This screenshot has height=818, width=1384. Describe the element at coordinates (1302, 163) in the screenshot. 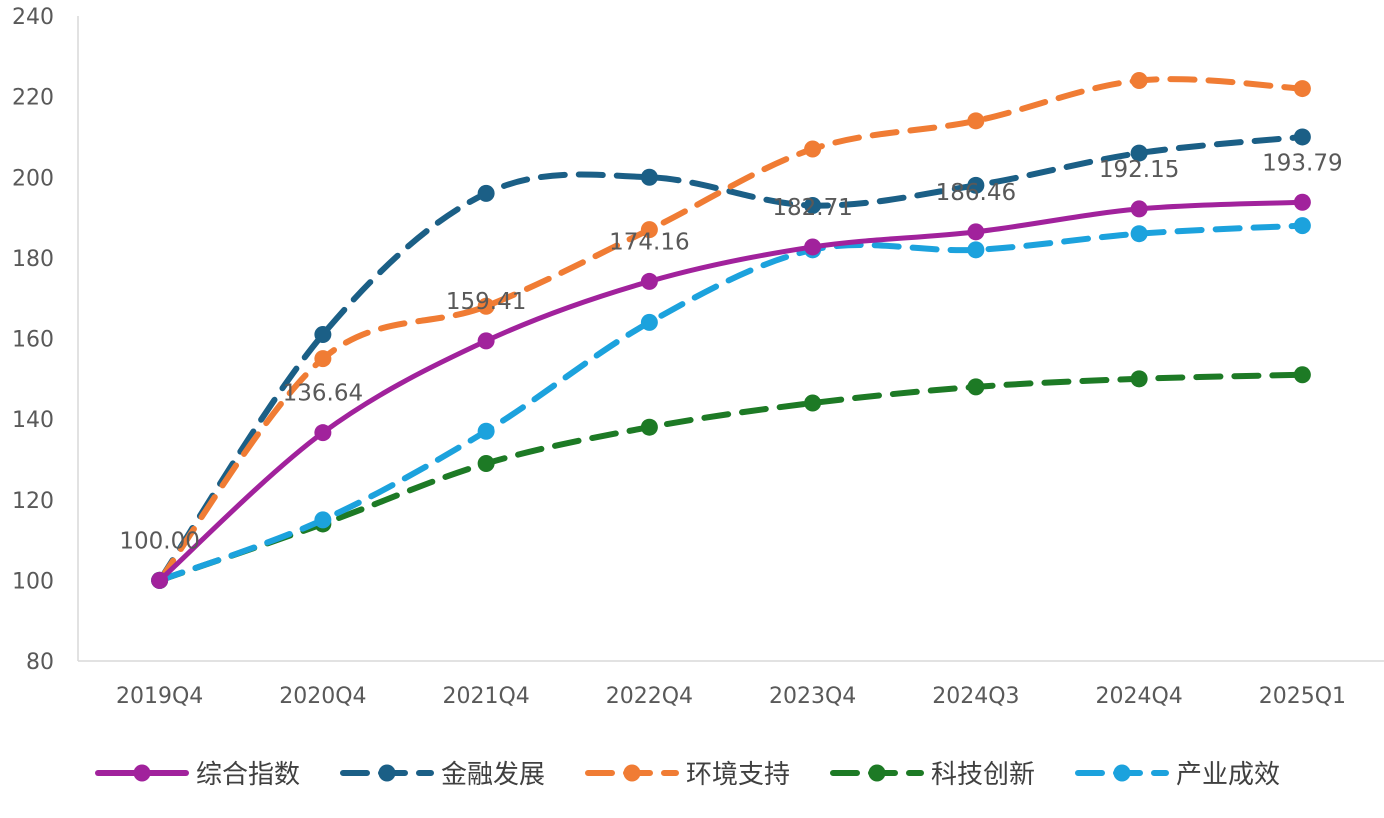

I see `data-label: 193.79` at that location.